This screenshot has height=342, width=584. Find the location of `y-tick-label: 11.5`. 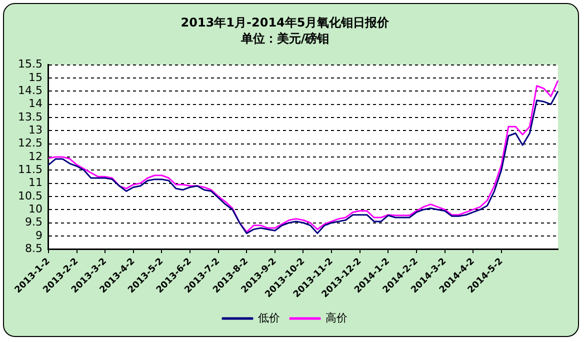

y-tick-label: 11.5 is located at coordinates (30, 169).